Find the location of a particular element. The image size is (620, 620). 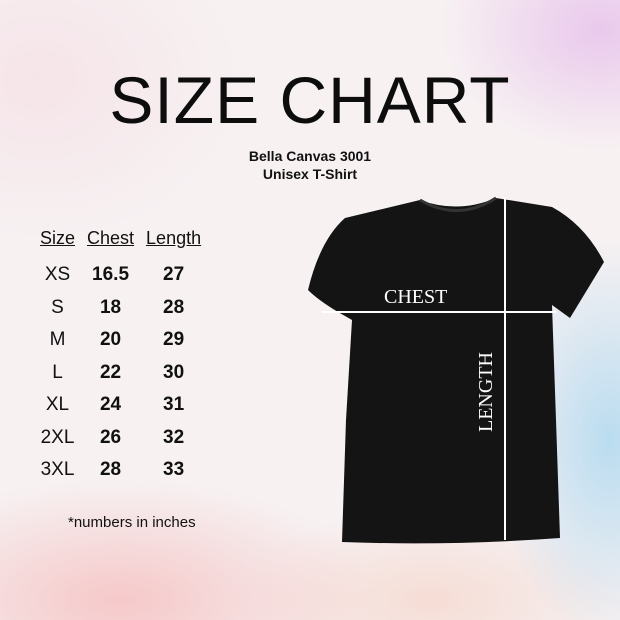

table-row: L 22 30 is located at coordinates (120, 373).